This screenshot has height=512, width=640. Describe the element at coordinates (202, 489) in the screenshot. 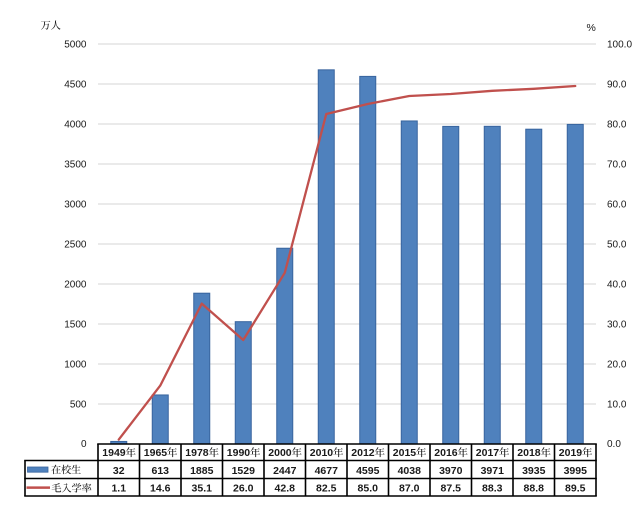

I see `svg-text: 35.1` at that location.